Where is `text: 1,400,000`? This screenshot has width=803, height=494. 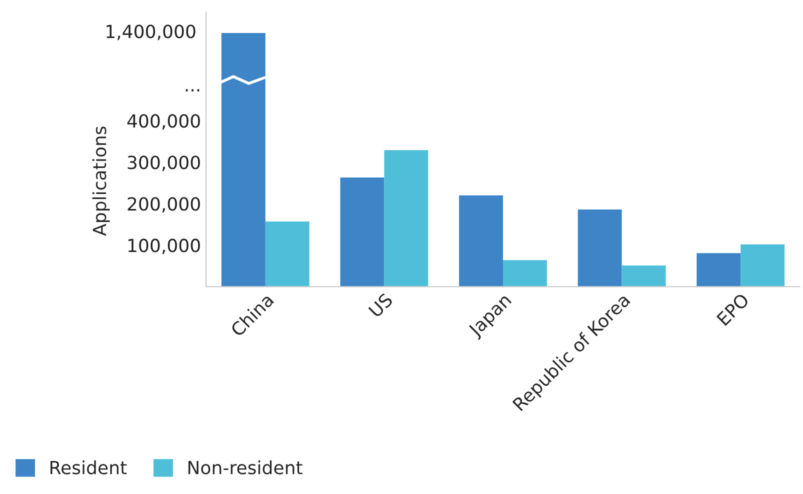 text: 1,400,000 is located at coordinates (151, 32).